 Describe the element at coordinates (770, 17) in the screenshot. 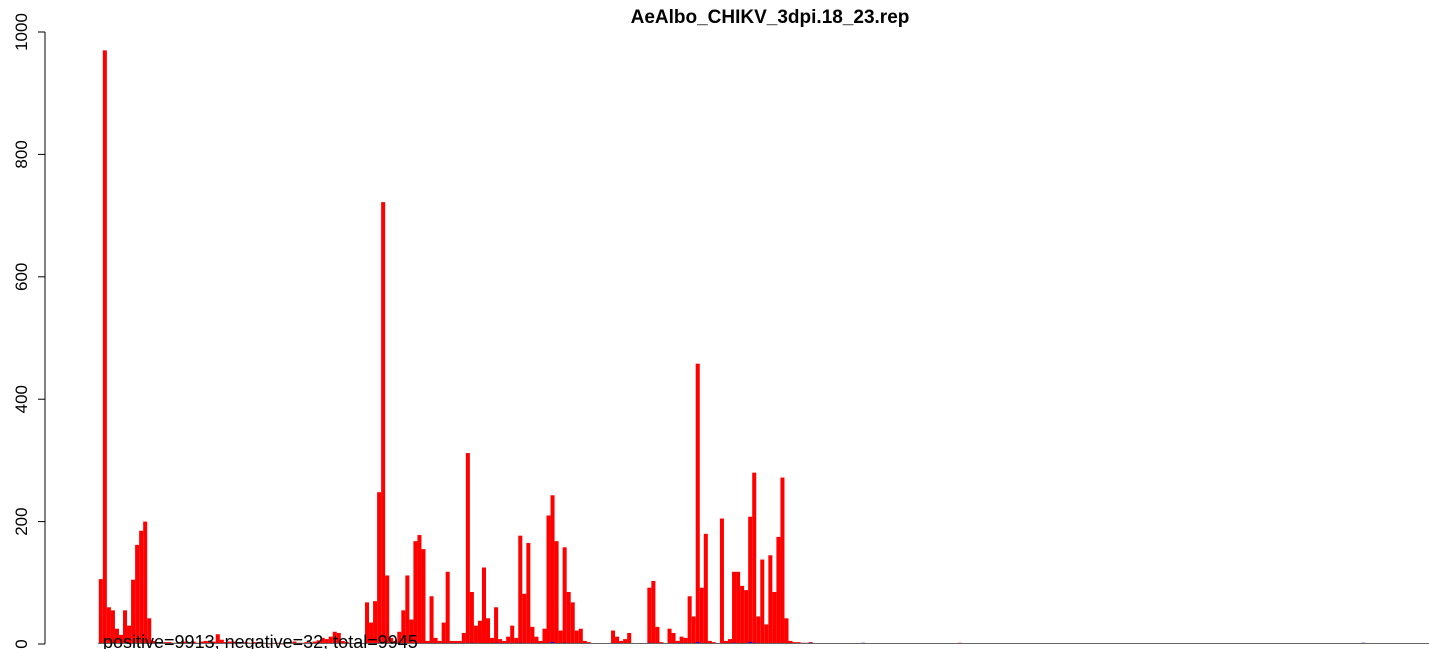

I see `chart-title: AeAlbo_CHIKV_3dpi.18_23.rep` at that location.